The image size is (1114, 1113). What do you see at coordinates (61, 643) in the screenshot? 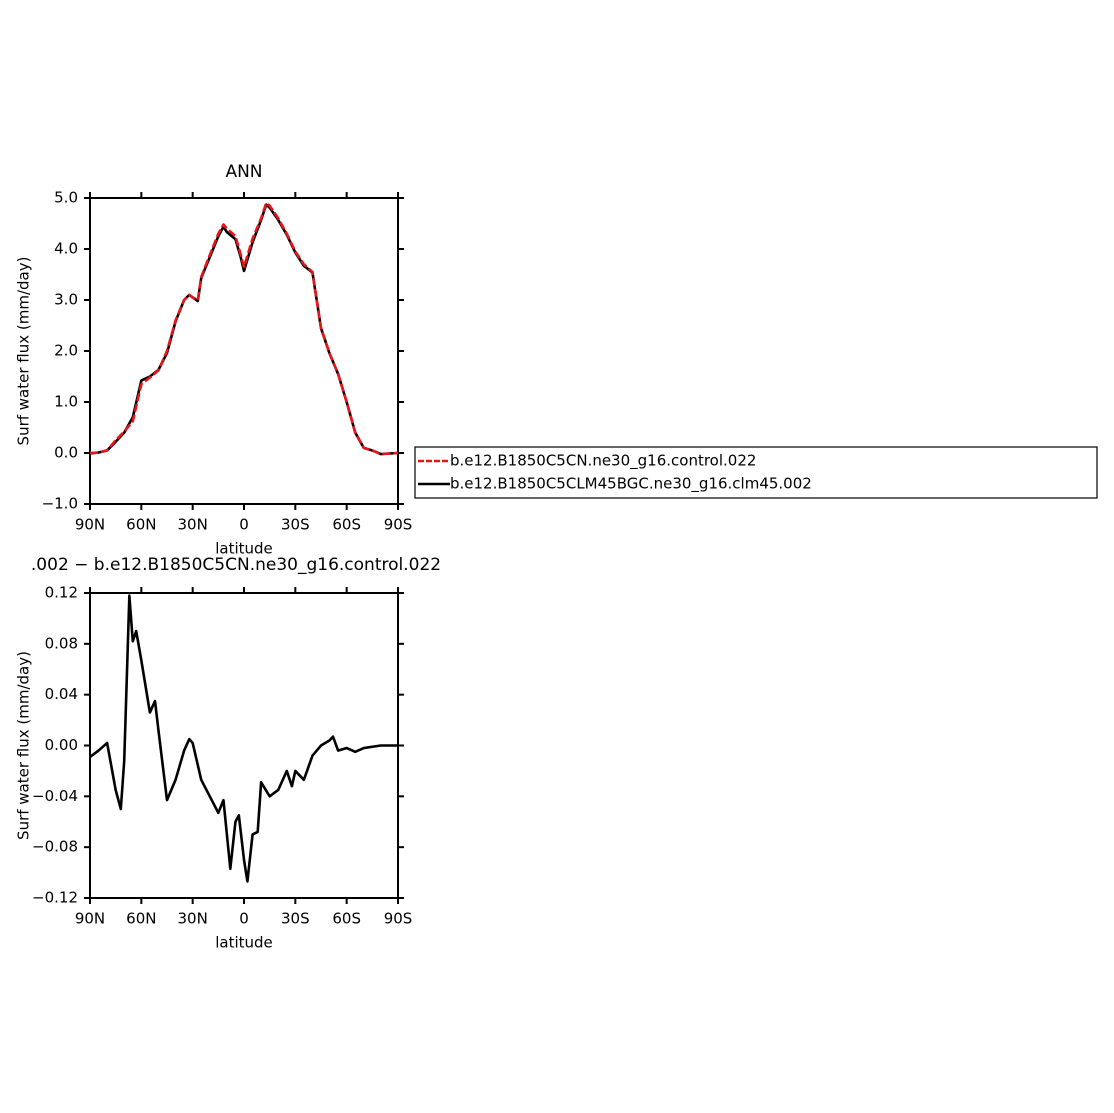
I see `y-tick-label: 0.08` at bounding box center [61, 643].